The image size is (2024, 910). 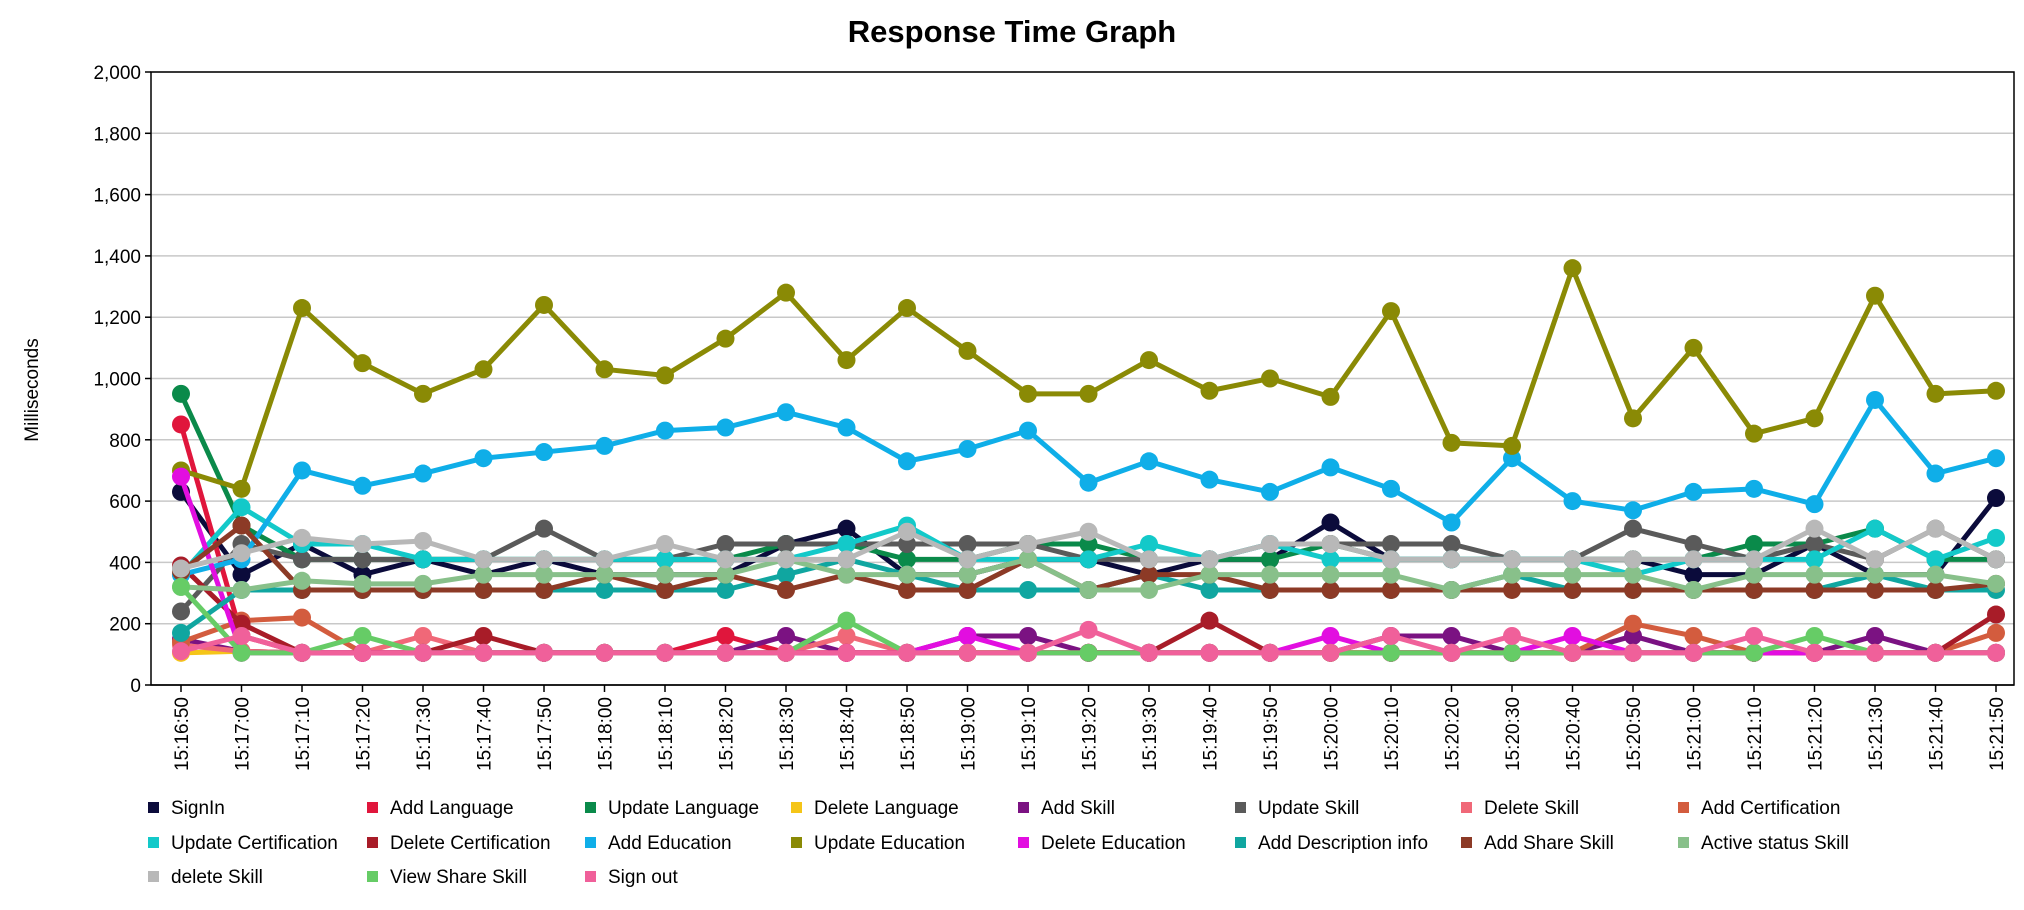 I want to click on legend-item: Add Language, so click(x=440, y=808).